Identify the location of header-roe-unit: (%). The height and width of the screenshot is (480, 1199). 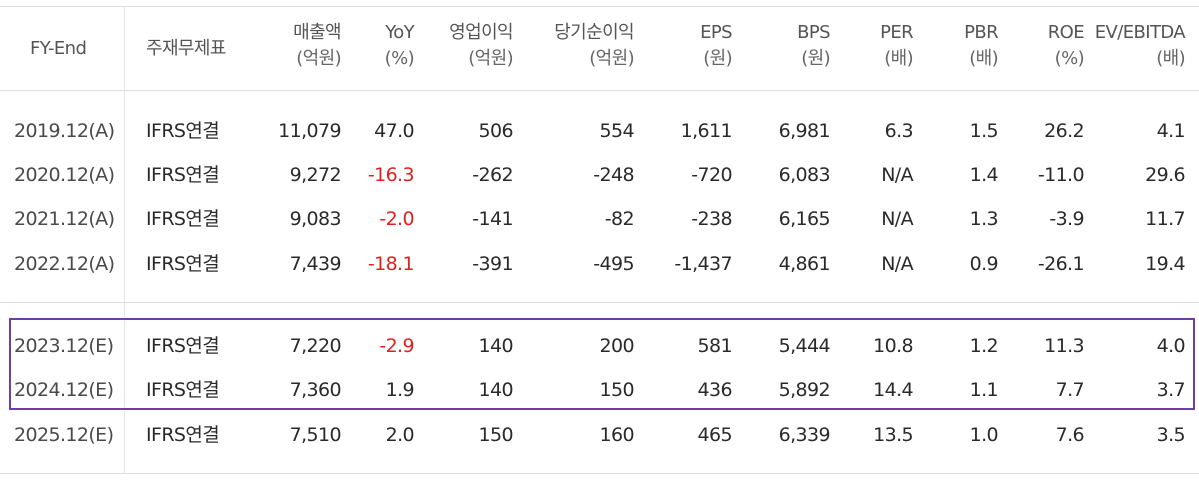
(1069, 58).